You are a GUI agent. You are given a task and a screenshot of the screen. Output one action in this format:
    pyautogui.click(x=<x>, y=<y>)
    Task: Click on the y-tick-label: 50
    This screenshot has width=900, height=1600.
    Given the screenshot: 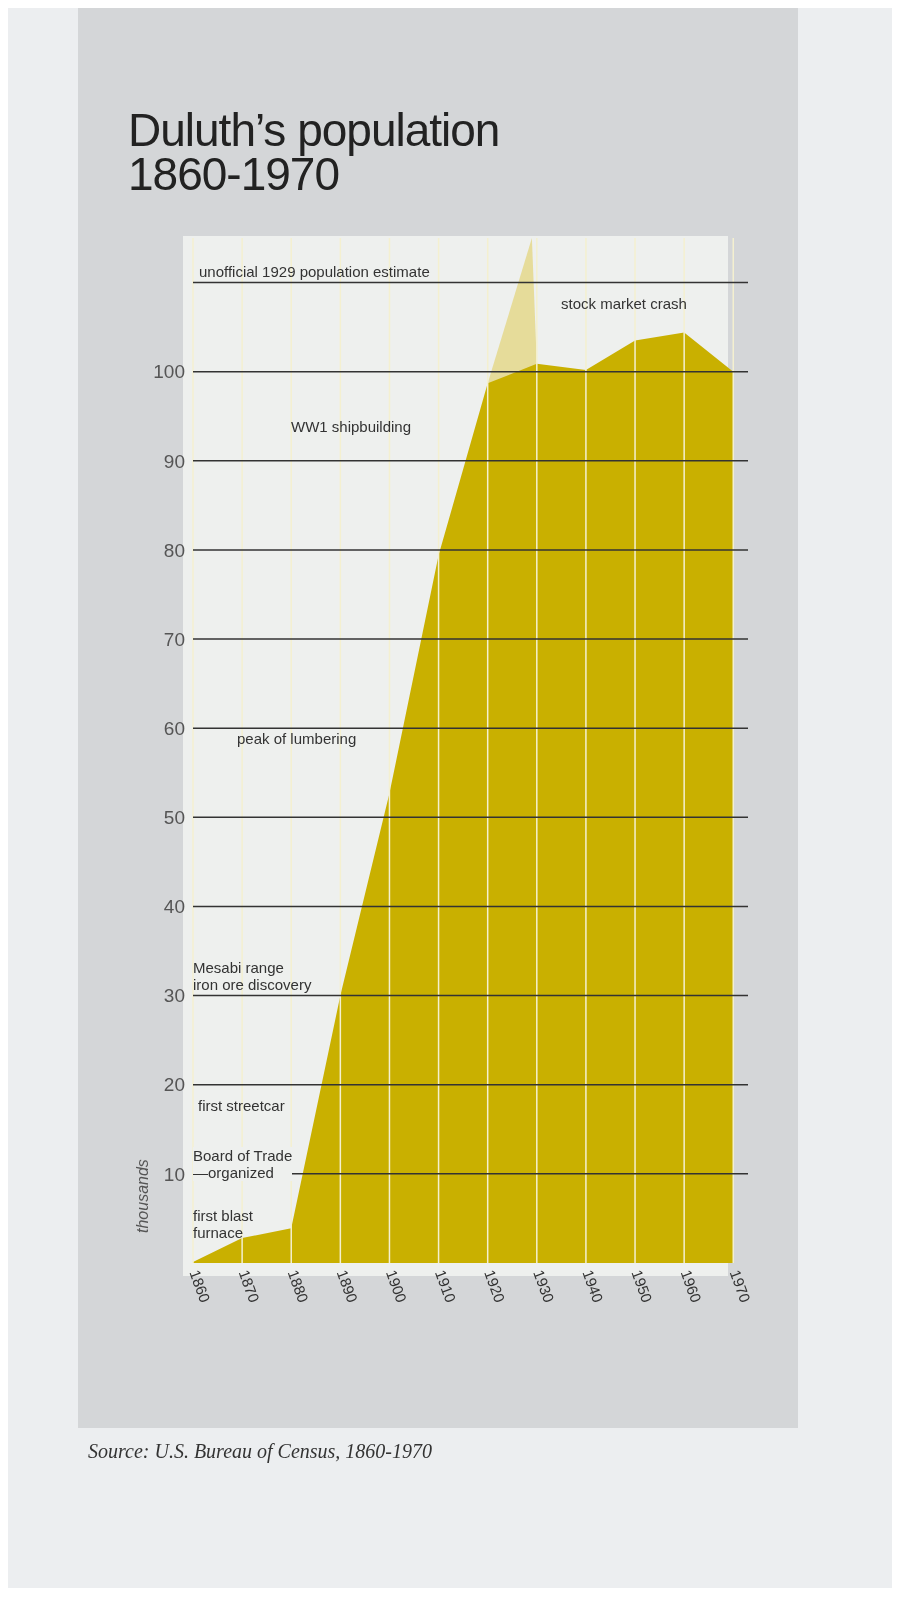 What is the action you would take?
    pyautogui.click(x=174, y=818)
    